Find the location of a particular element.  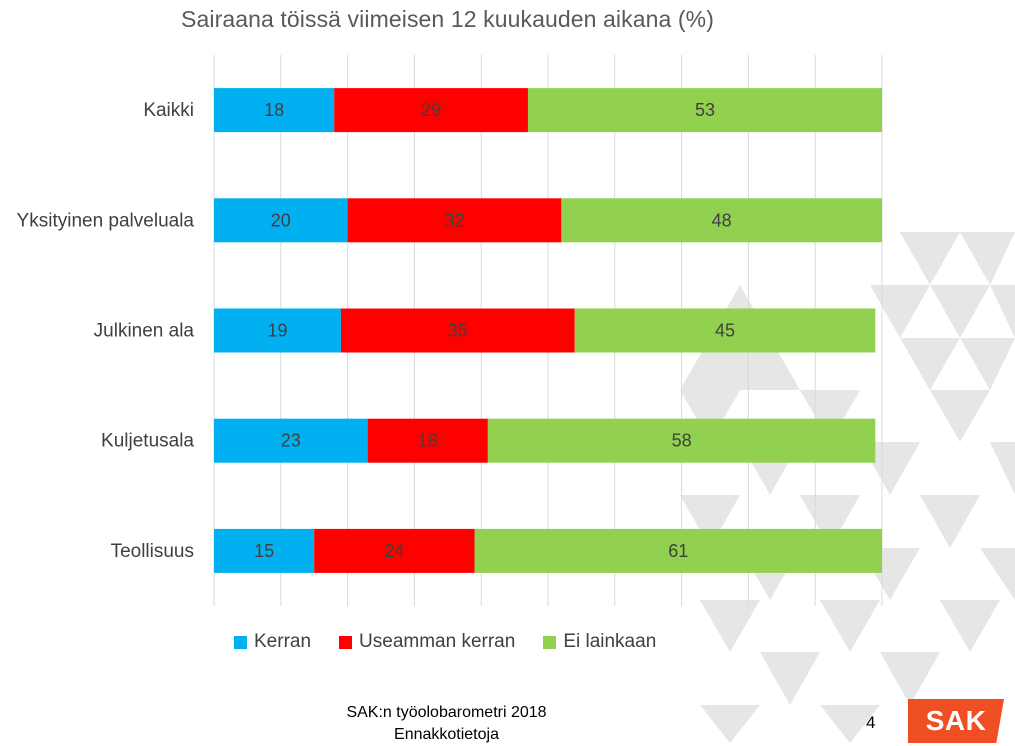

data-label: 29 is located at coordinates (431, 110).